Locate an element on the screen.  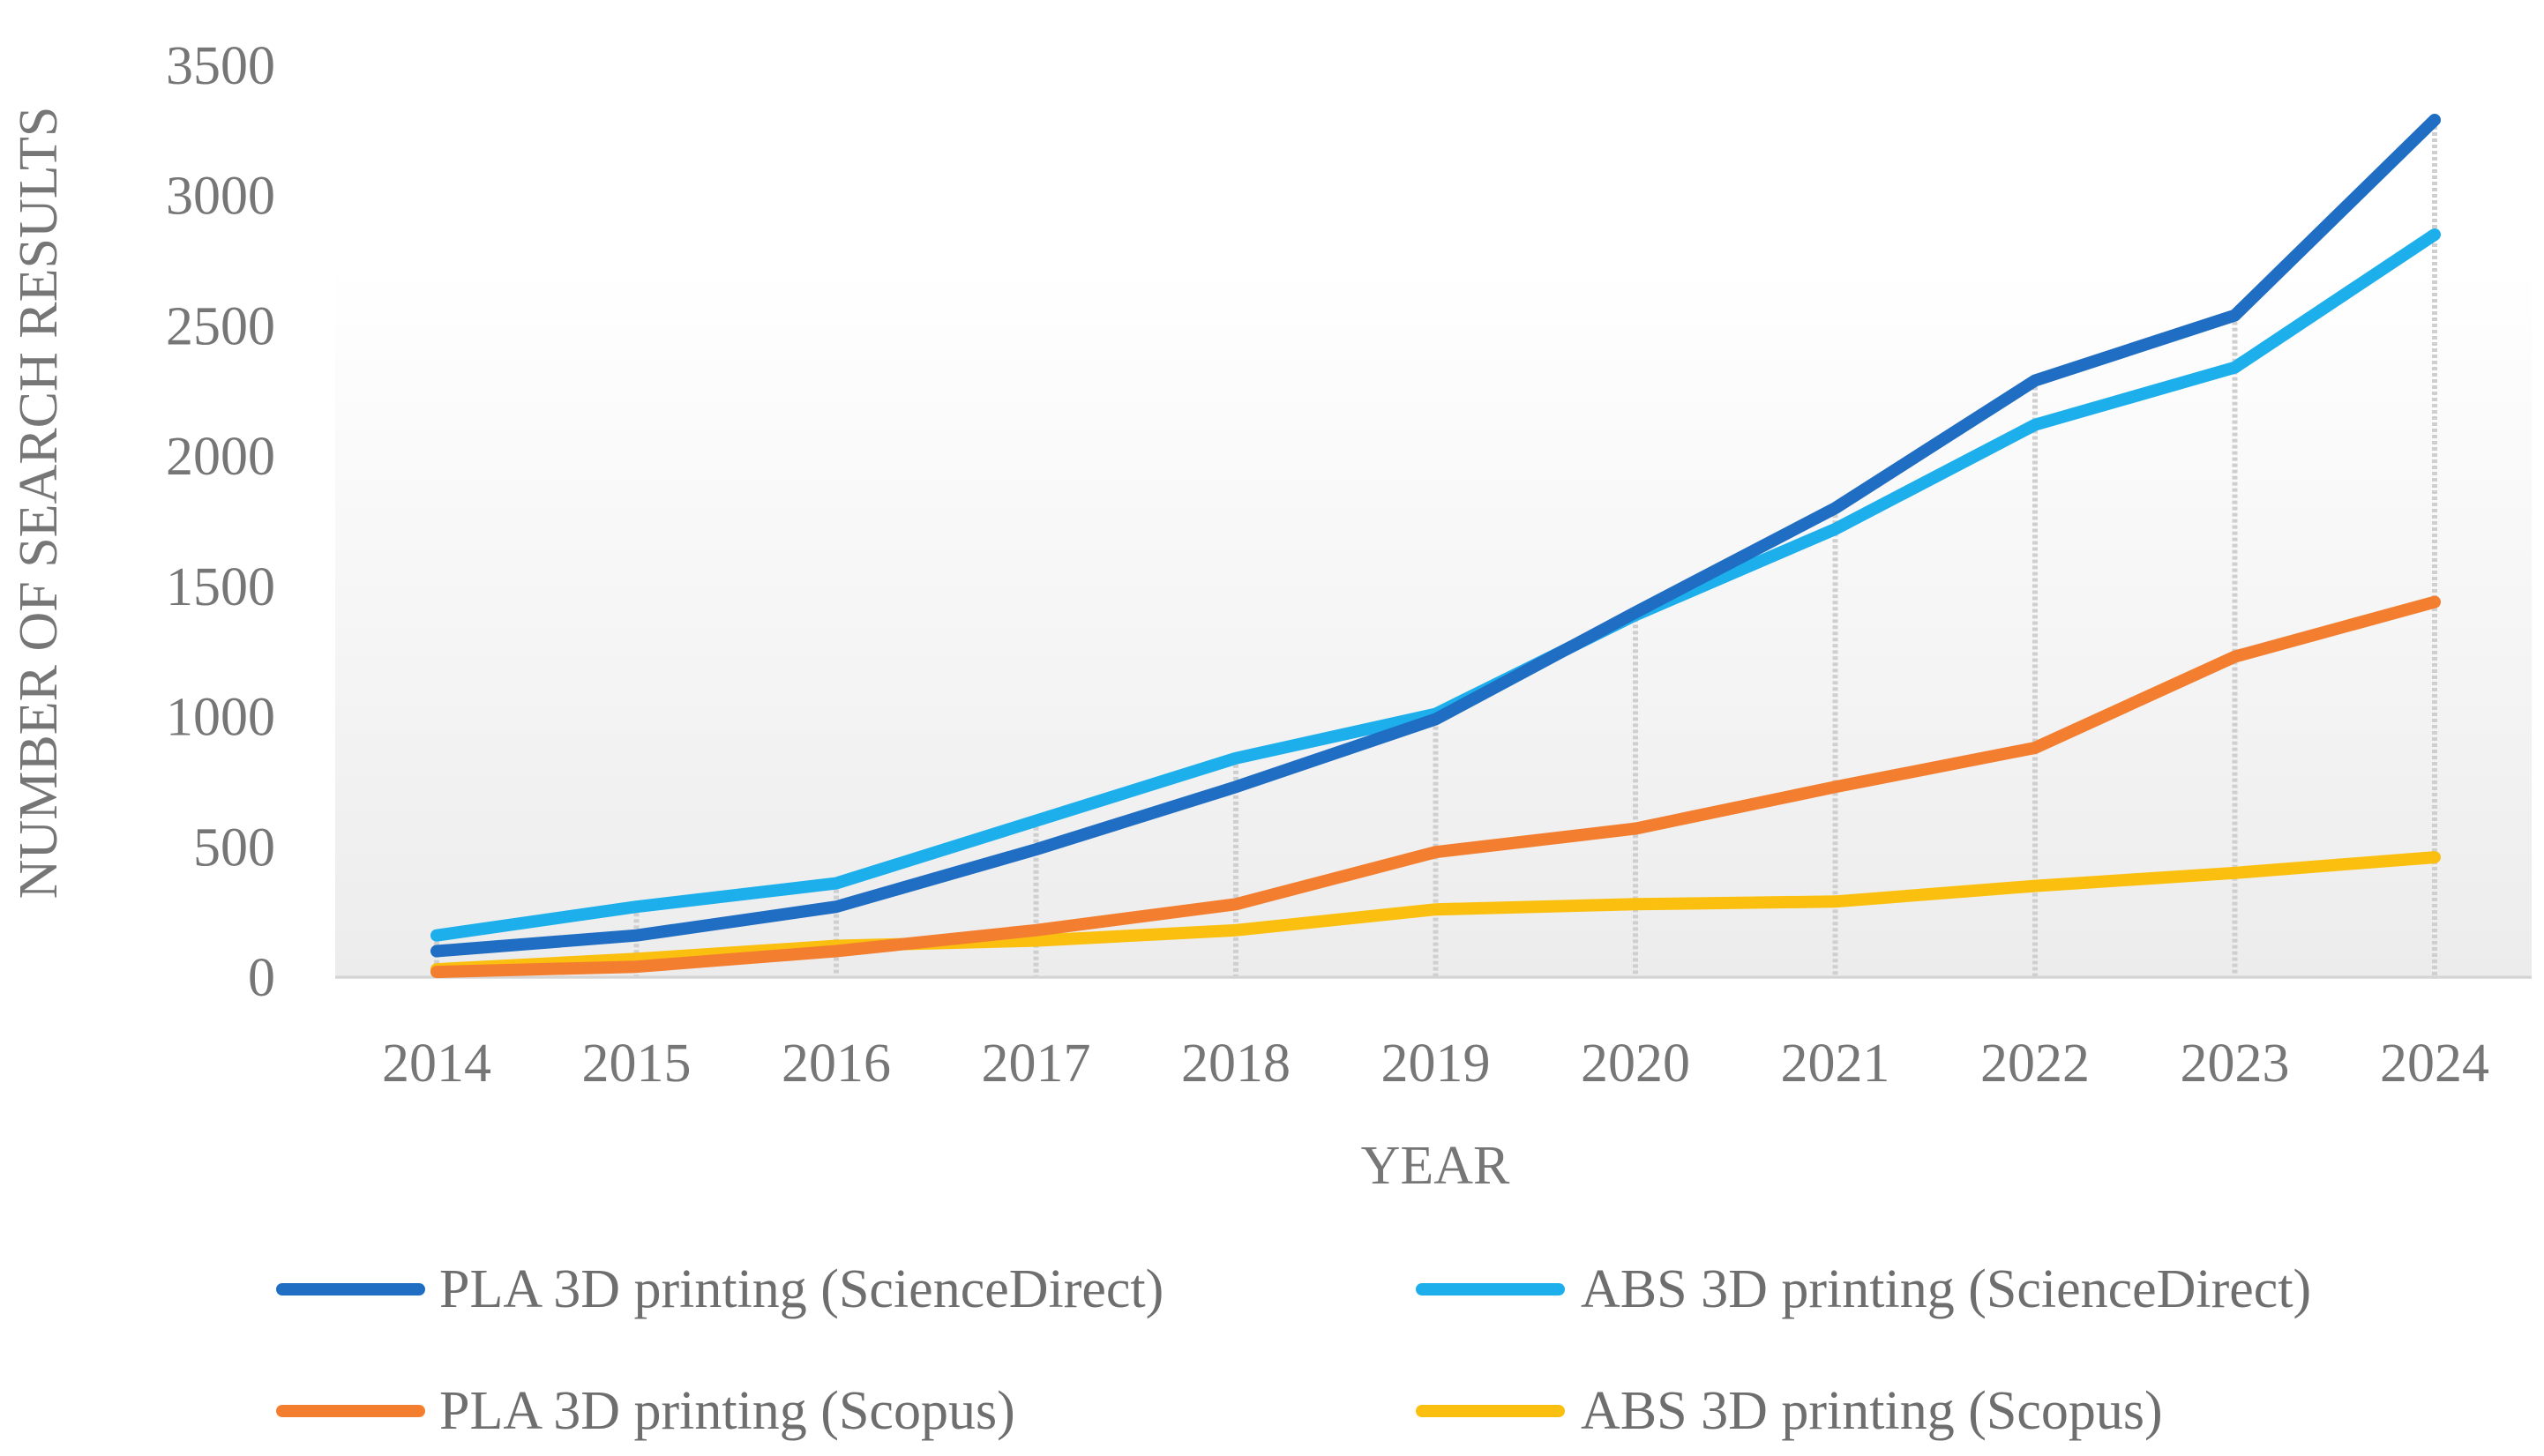
x-tick-label: 2020 is located at coordinates (1635, 1064).